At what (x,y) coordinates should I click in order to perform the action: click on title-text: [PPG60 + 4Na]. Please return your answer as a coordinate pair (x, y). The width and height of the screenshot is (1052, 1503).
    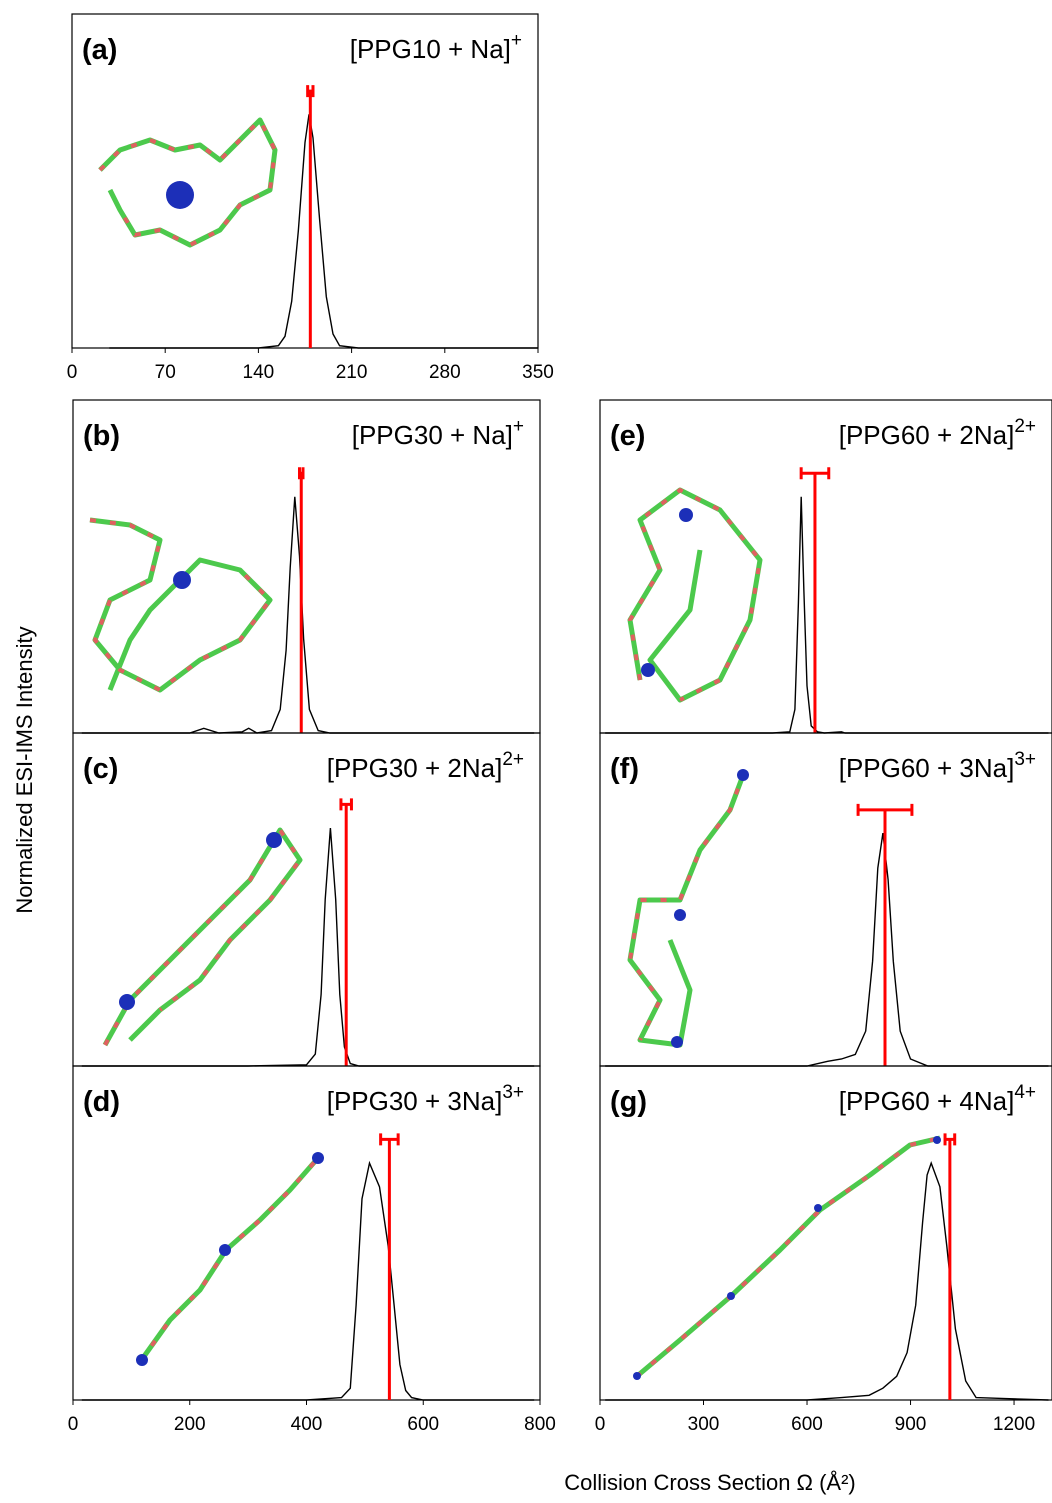
    Looking at the image, I should click on (927, 1101).